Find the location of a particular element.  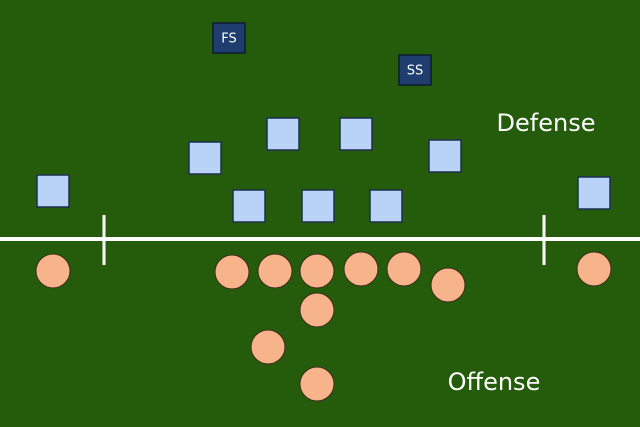

free-safety is located at coordinates (229, 38).